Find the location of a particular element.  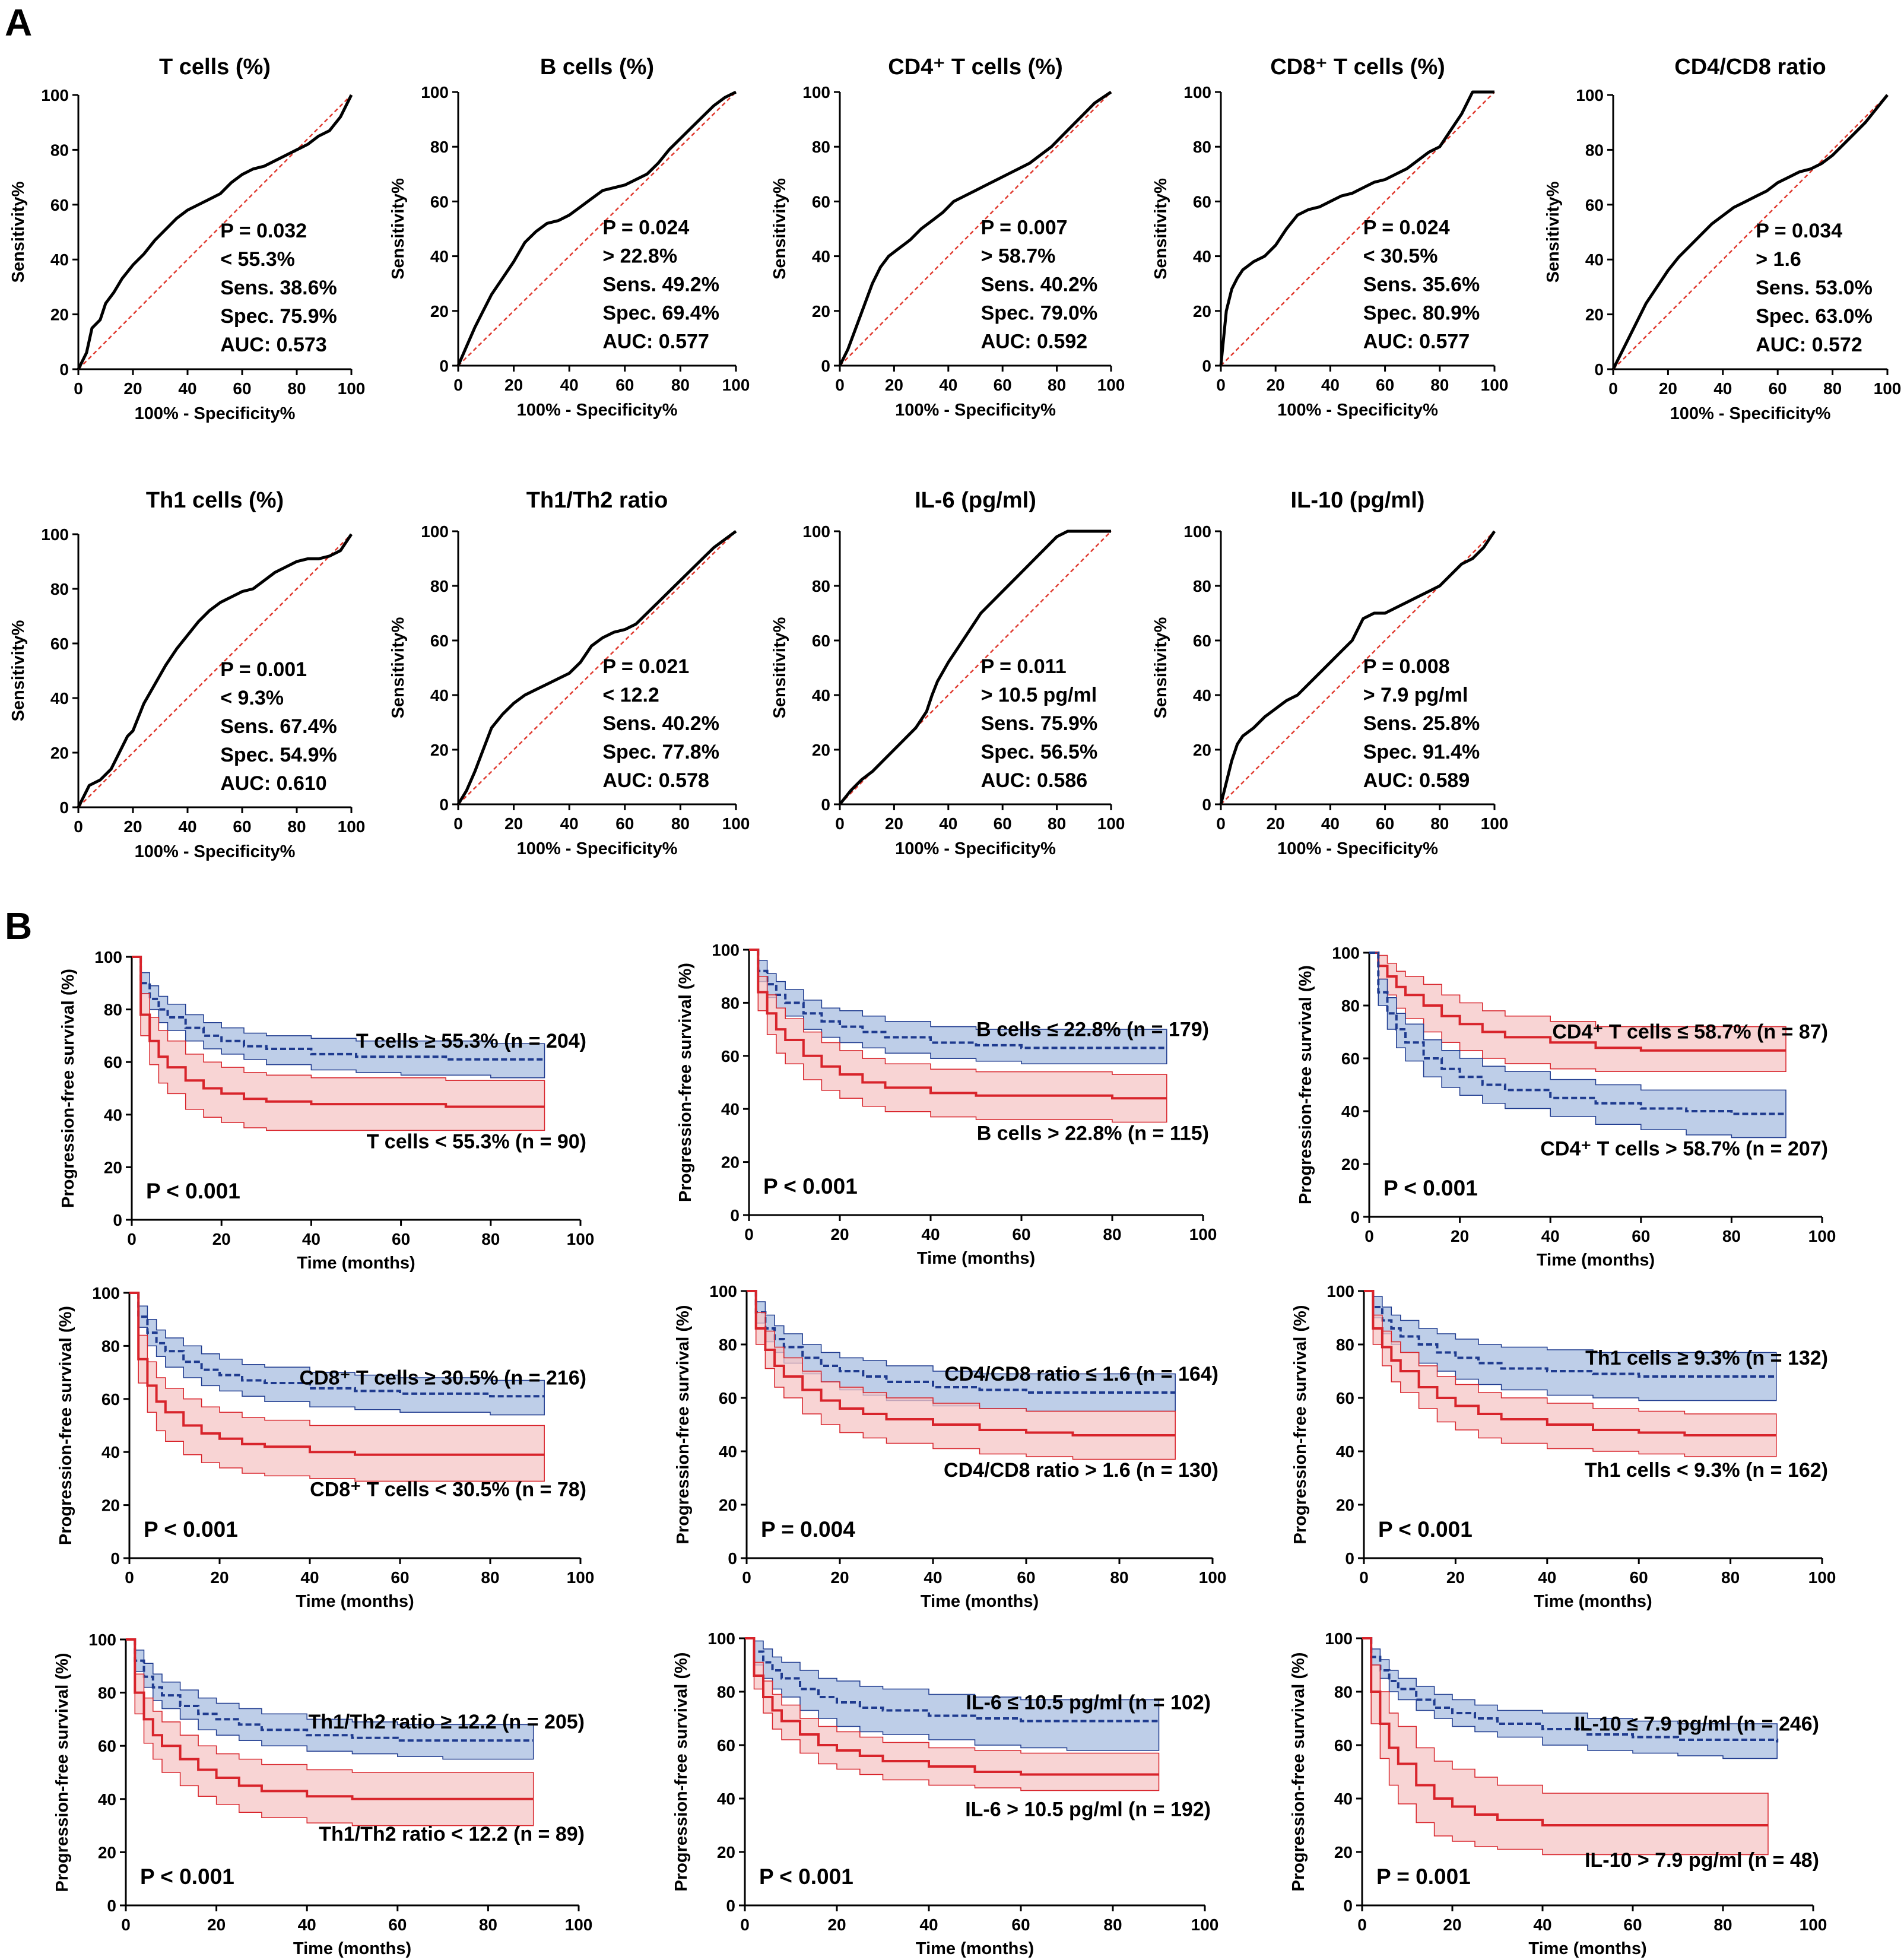

chart-title: Th1 cells (%) is located at coordinates (215, 501).